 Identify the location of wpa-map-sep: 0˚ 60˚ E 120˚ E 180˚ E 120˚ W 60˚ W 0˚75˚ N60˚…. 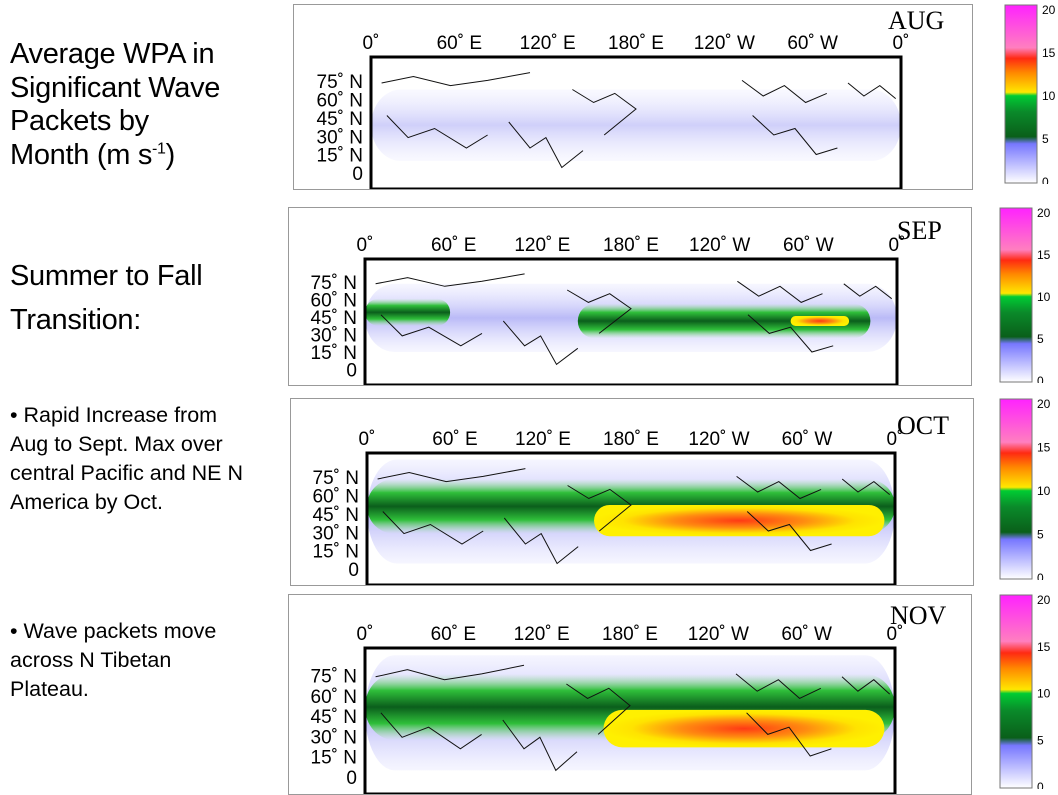
(630, 296).